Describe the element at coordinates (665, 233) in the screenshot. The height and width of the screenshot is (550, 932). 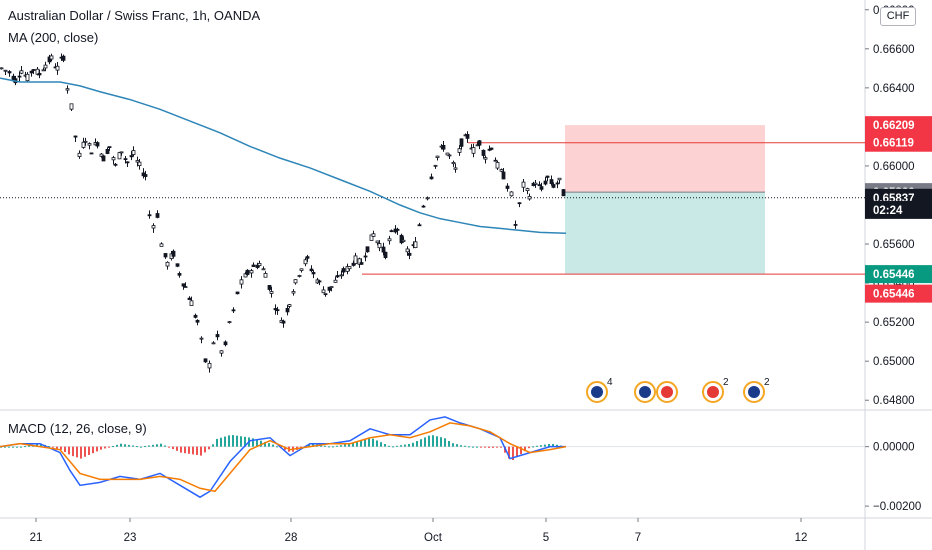
I see `take-profit-zone` at that location.